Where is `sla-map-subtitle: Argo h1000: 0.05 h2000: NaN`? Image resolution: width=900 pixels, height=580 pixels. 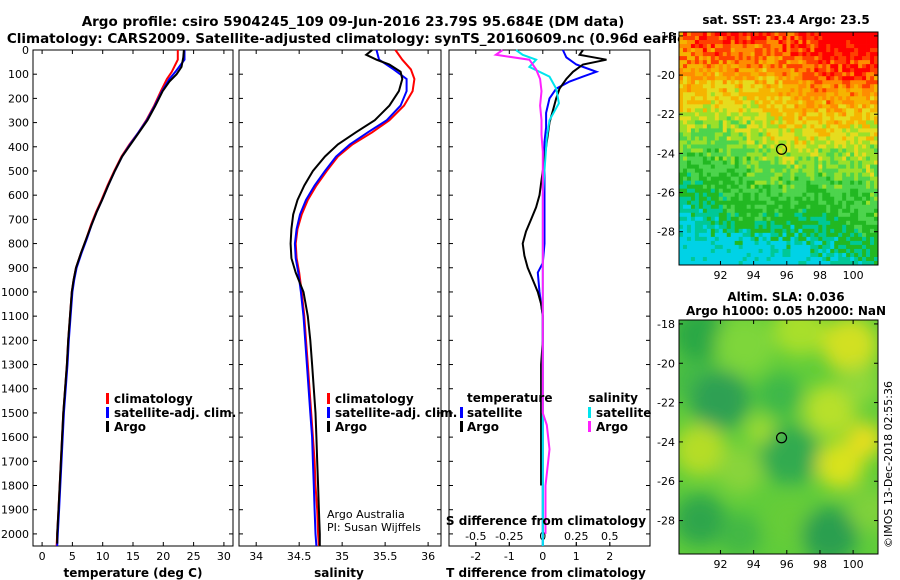 sla-map-subtitle: Argo h1000: 0.05 h2000: NaN is located at coordinates (786, 311).